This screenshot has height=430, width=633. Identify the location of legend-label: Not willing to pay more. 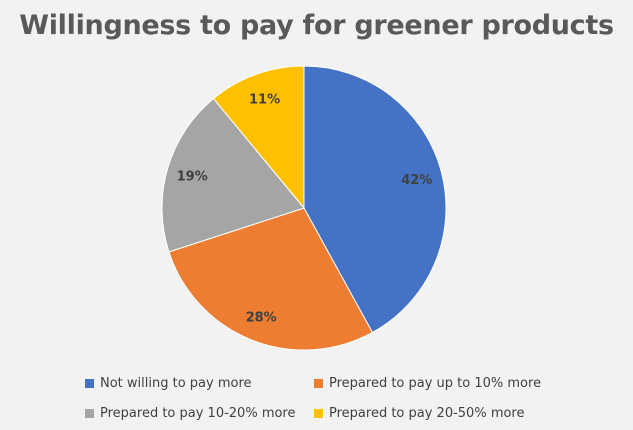
(176, 383).